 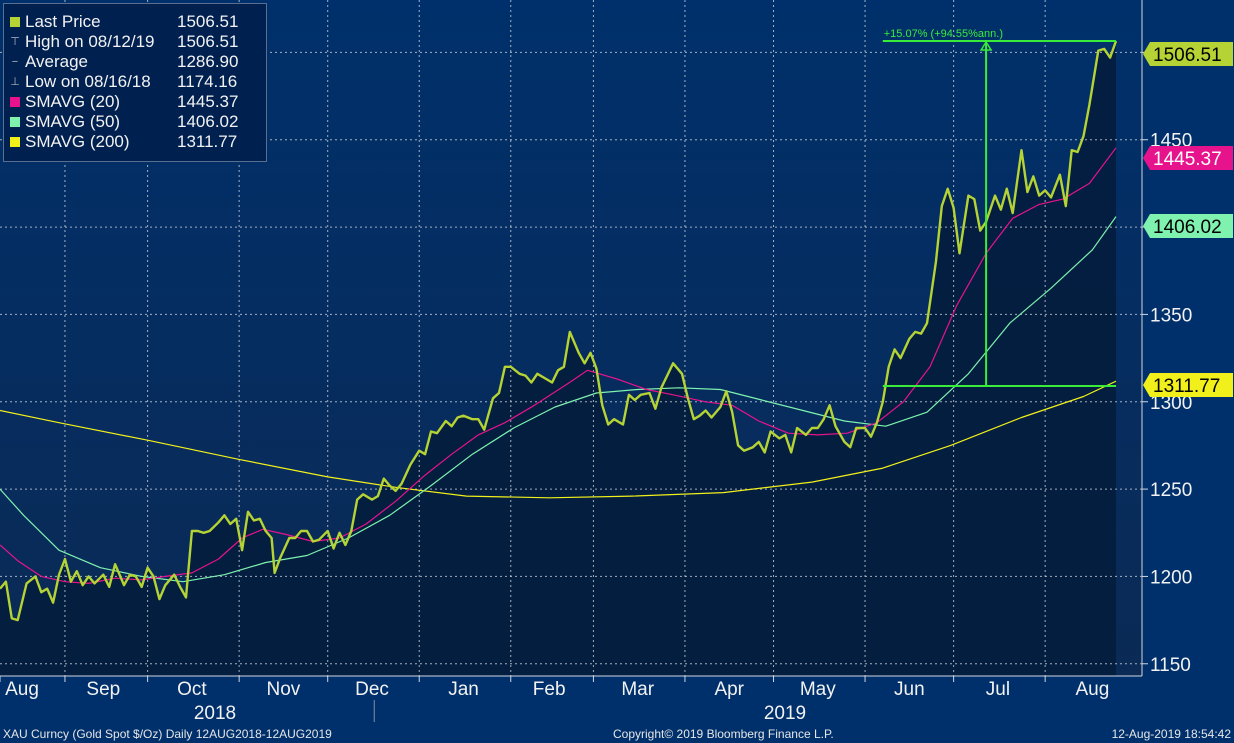 What do you see at coordinates (723, 734) in the screenshot?
I see `footer-copyright: Copyright© 2019 Bloomberg Finance L.P.` at bounding box center [723, 734].